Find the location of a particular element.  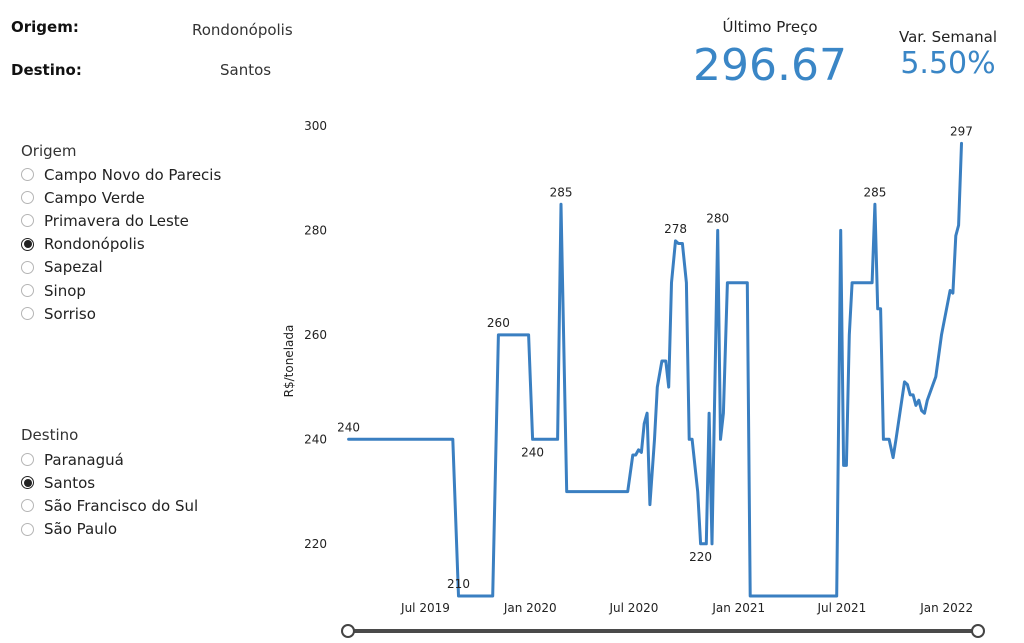

range-slider-start-handle is located at coordinates (348, 631).